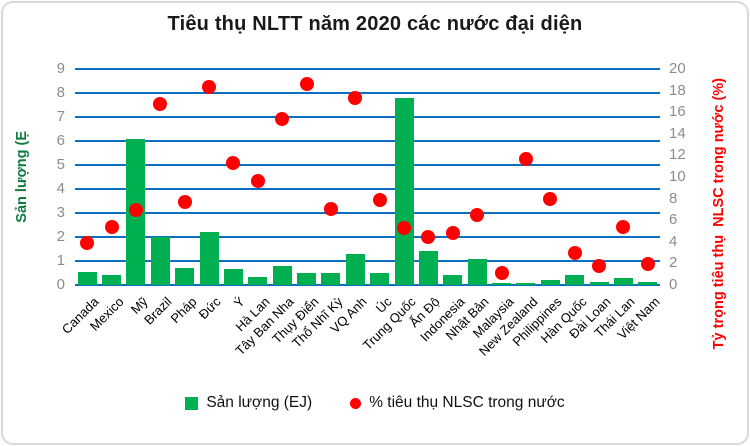 This screenshot has height=446, width=750. What do you see at coordinates (282, 275) in the screenshot?
I see `bar-tây-ban-nha` at bounding box center [282, 275].